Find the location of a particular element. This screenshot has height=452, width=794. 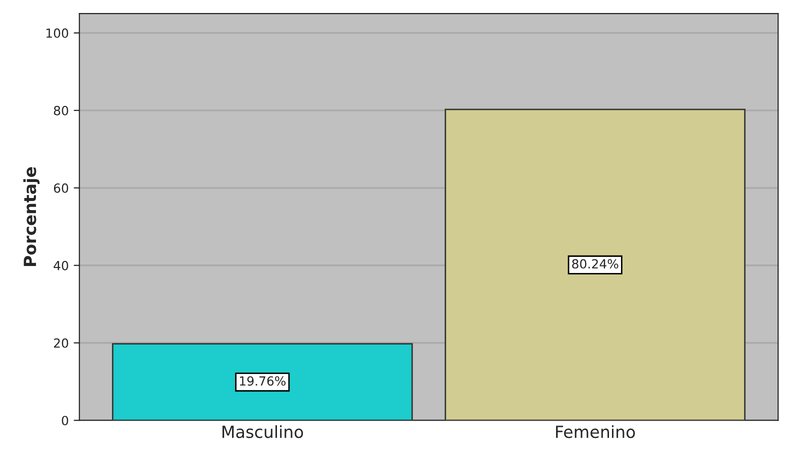

y-tick-label: 40 is located at coordinates (61, 265).